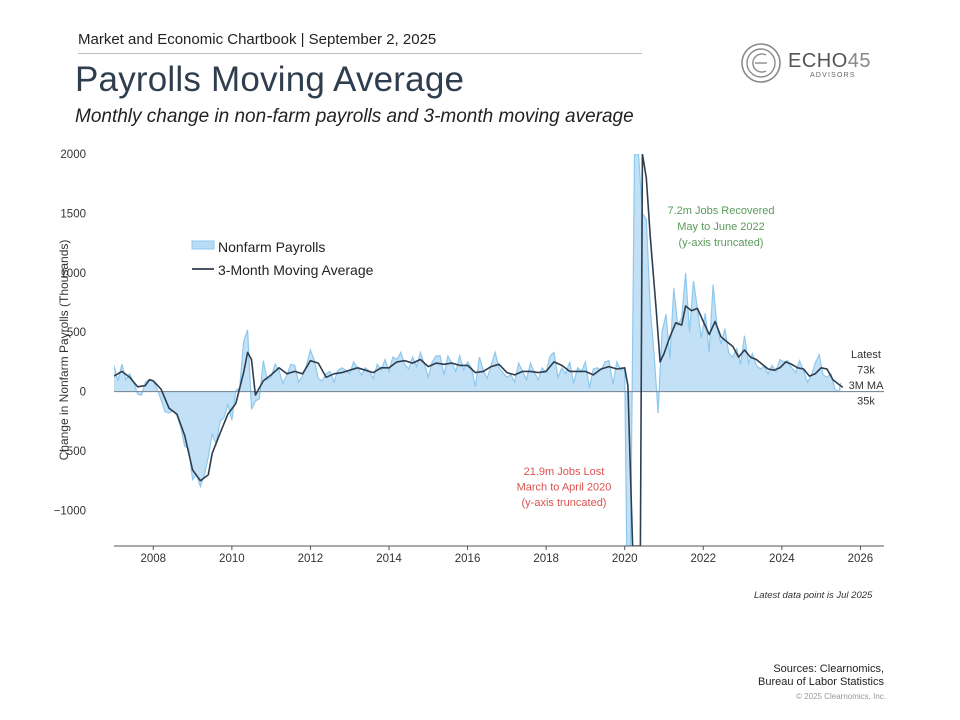 This screenshot has height=720, width=960. I want to click on x-tick-label: 2016, so click(468, 559).